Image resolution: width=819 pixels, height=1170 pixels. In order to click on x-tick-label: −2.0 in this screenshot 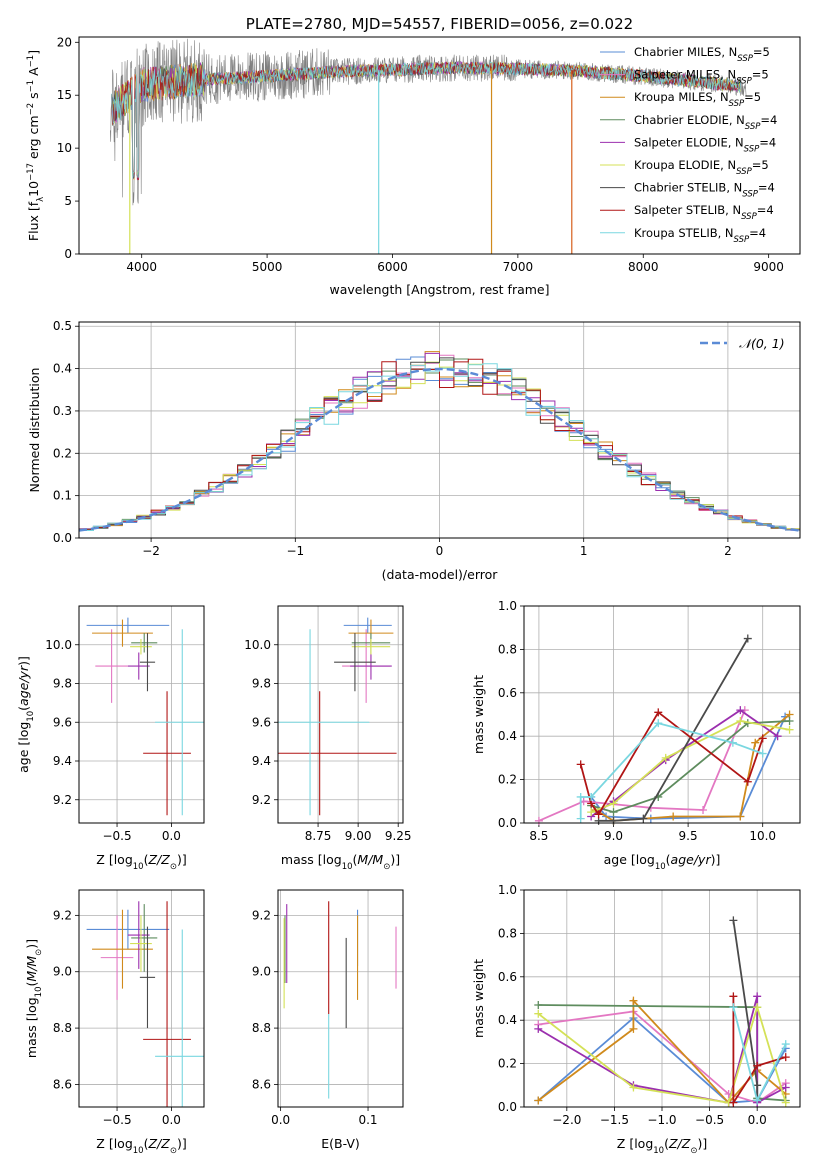, I will do `click(566, 1120)`.